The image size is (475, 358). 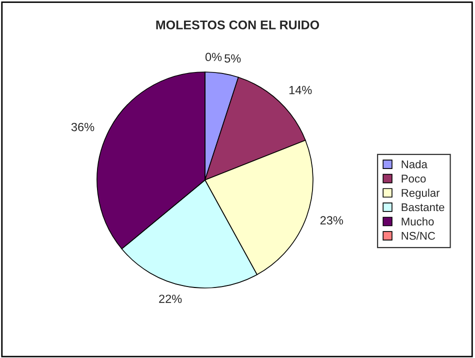 I want to click on legend-label: Mucho, so click(x=418, y=221).